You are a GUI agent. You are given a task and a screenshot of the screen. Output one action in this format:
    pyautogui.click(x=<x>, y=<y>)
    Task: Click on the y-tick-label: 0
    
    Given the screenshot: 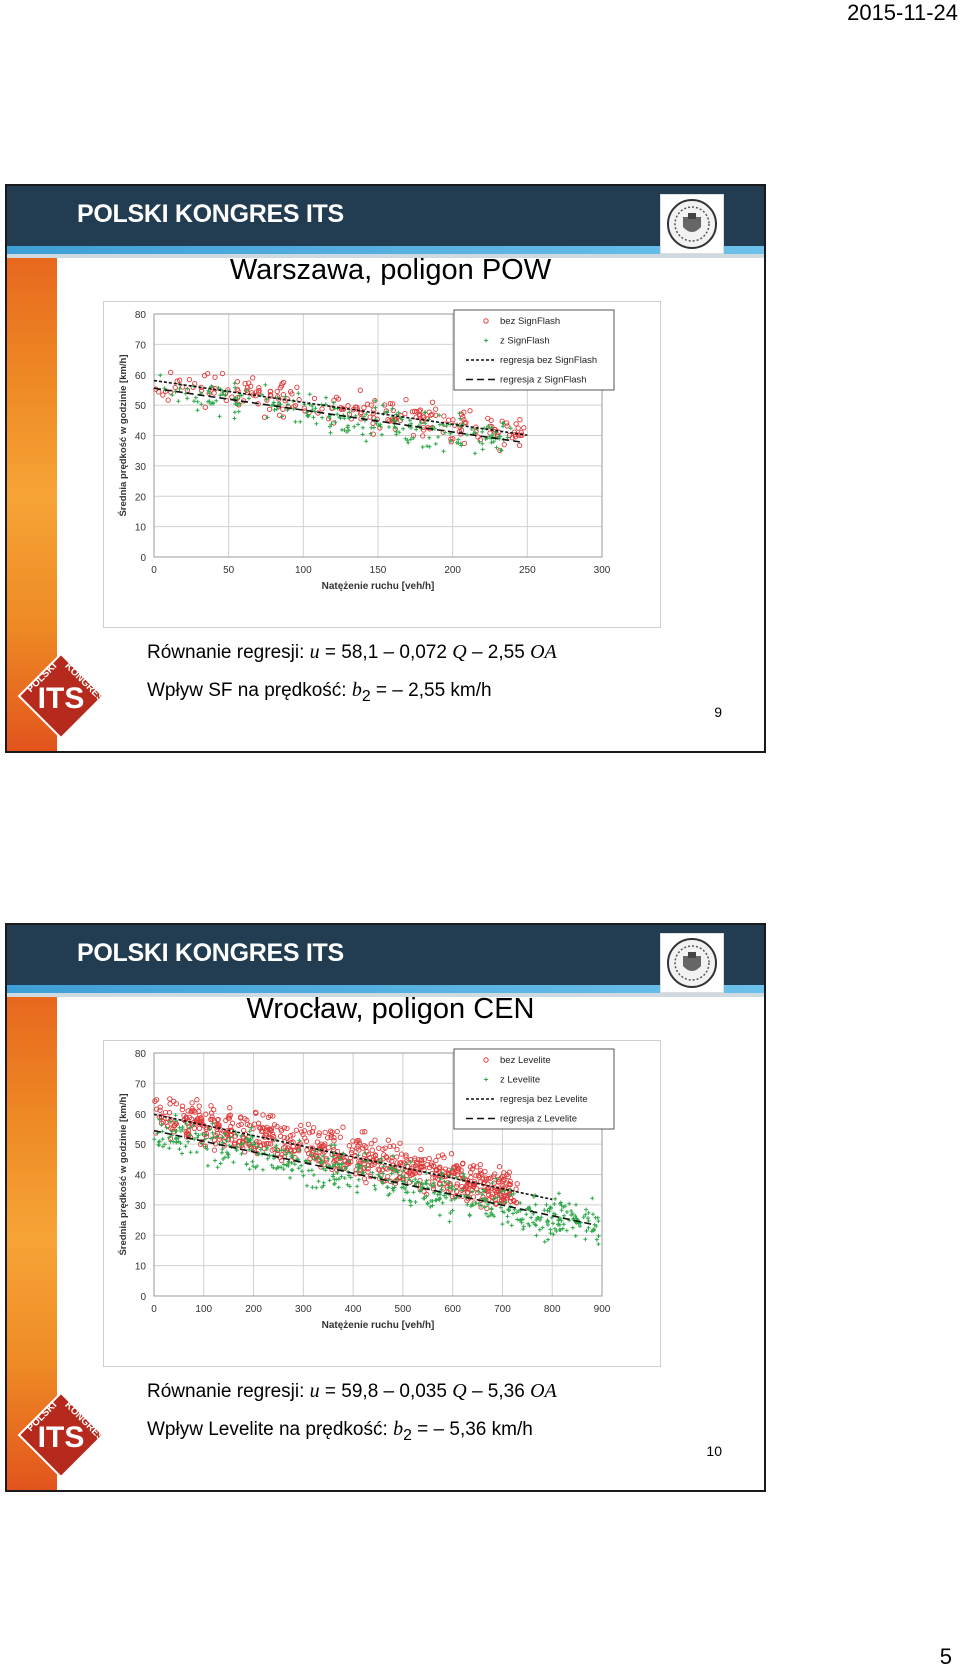 What is the action you would take?
    pyautogui.click(x=143, y=558)
    